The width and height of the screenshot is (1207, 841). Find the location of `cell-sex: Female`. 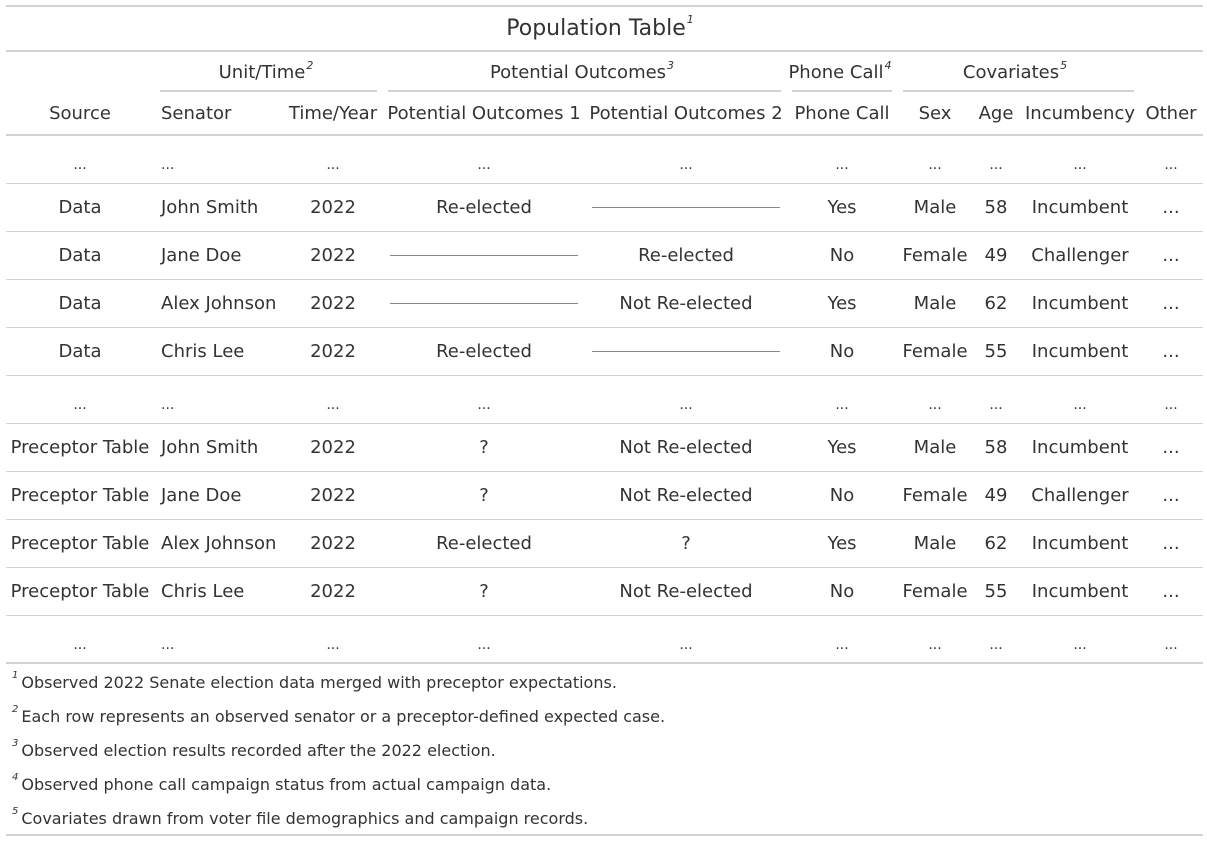

cell-sex: Female is located at coordinates (935, 591).